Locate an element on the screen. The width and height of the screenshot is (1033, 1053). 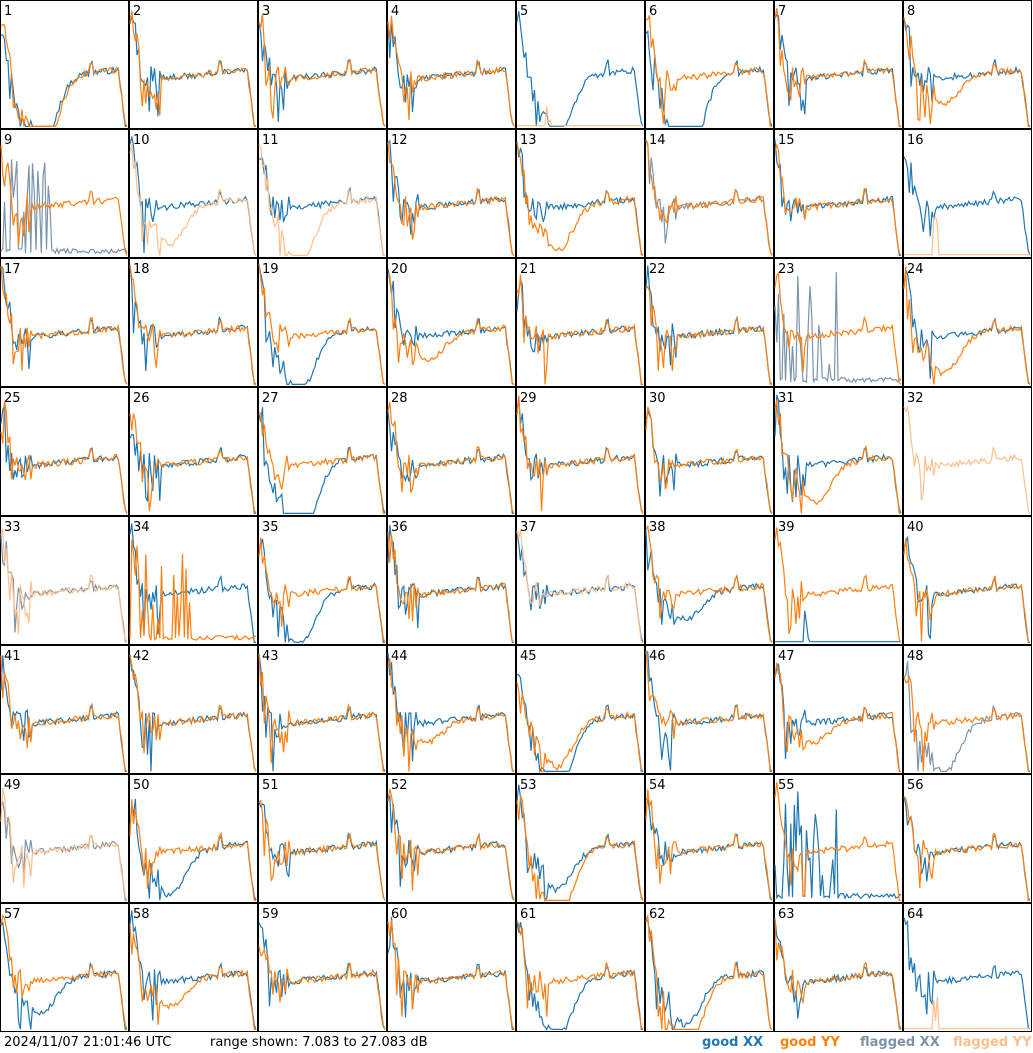
panel-label: 19 is located at coordinates (270, 269).